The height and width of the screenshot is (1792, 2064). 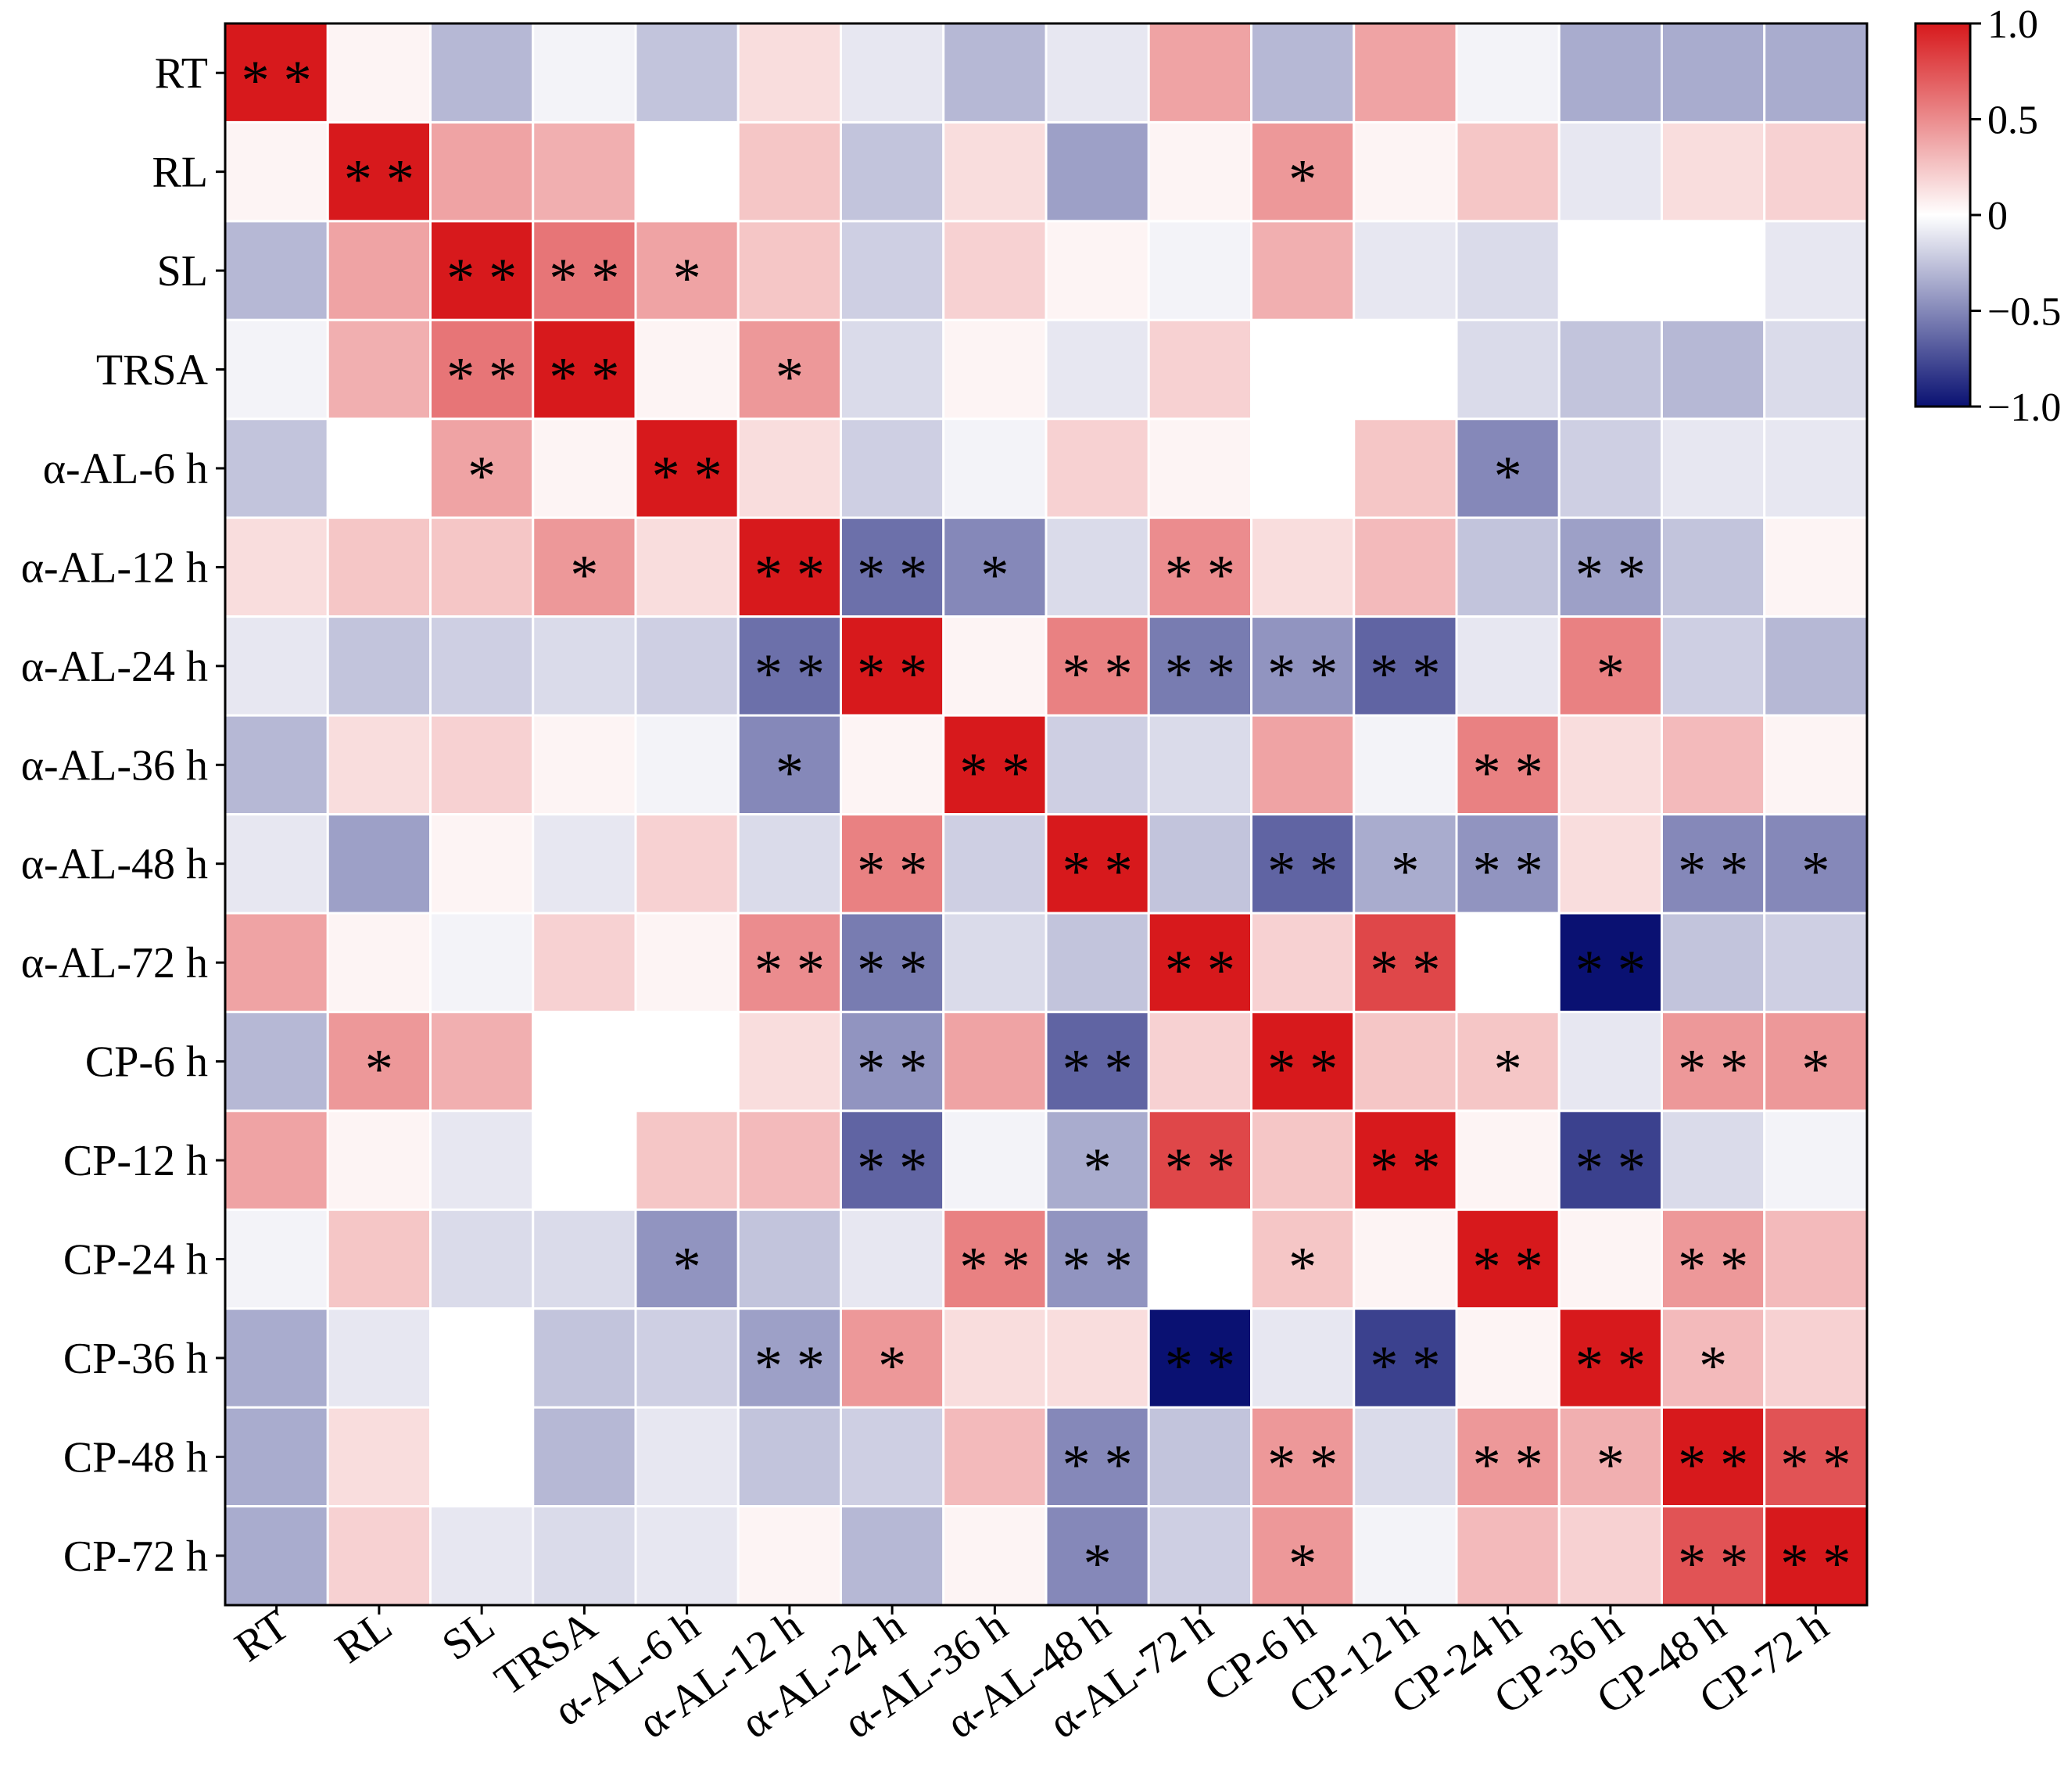 I want to click on y-tick-label: TRSA, so click(x=153, y=370).